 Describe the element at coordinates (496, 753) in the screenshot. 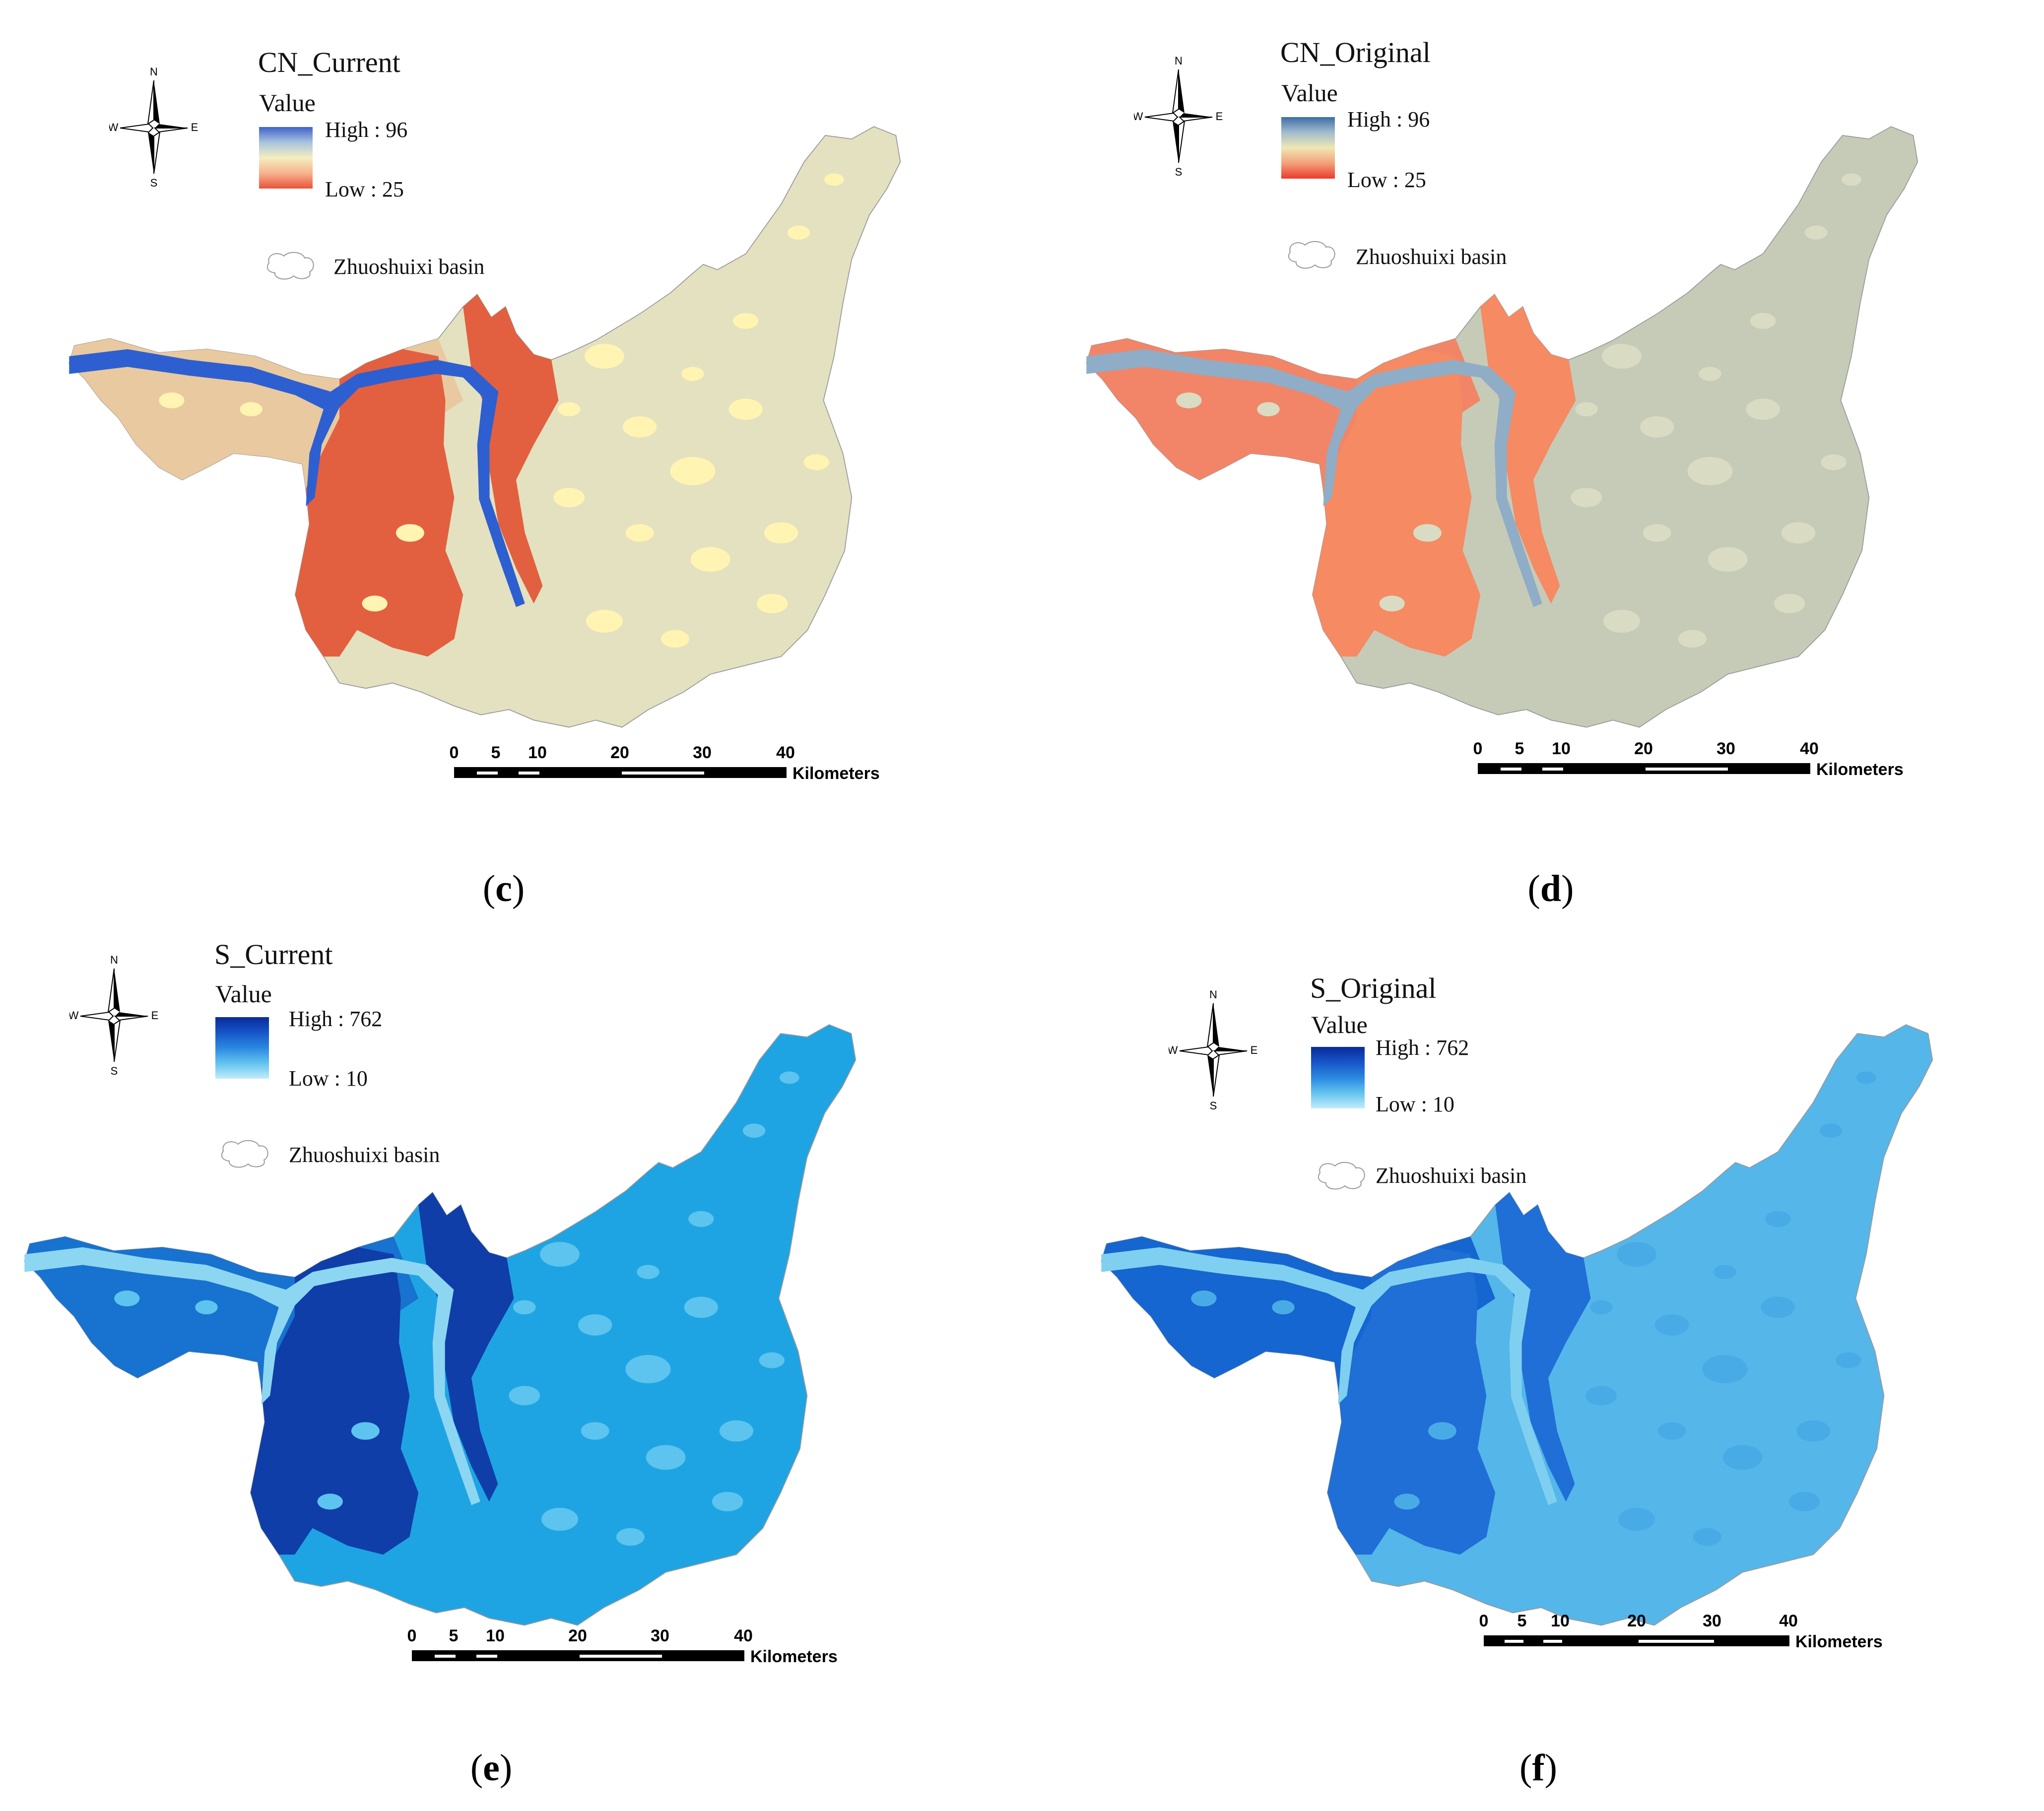

I see `scale-tick-label: 5` at that location.